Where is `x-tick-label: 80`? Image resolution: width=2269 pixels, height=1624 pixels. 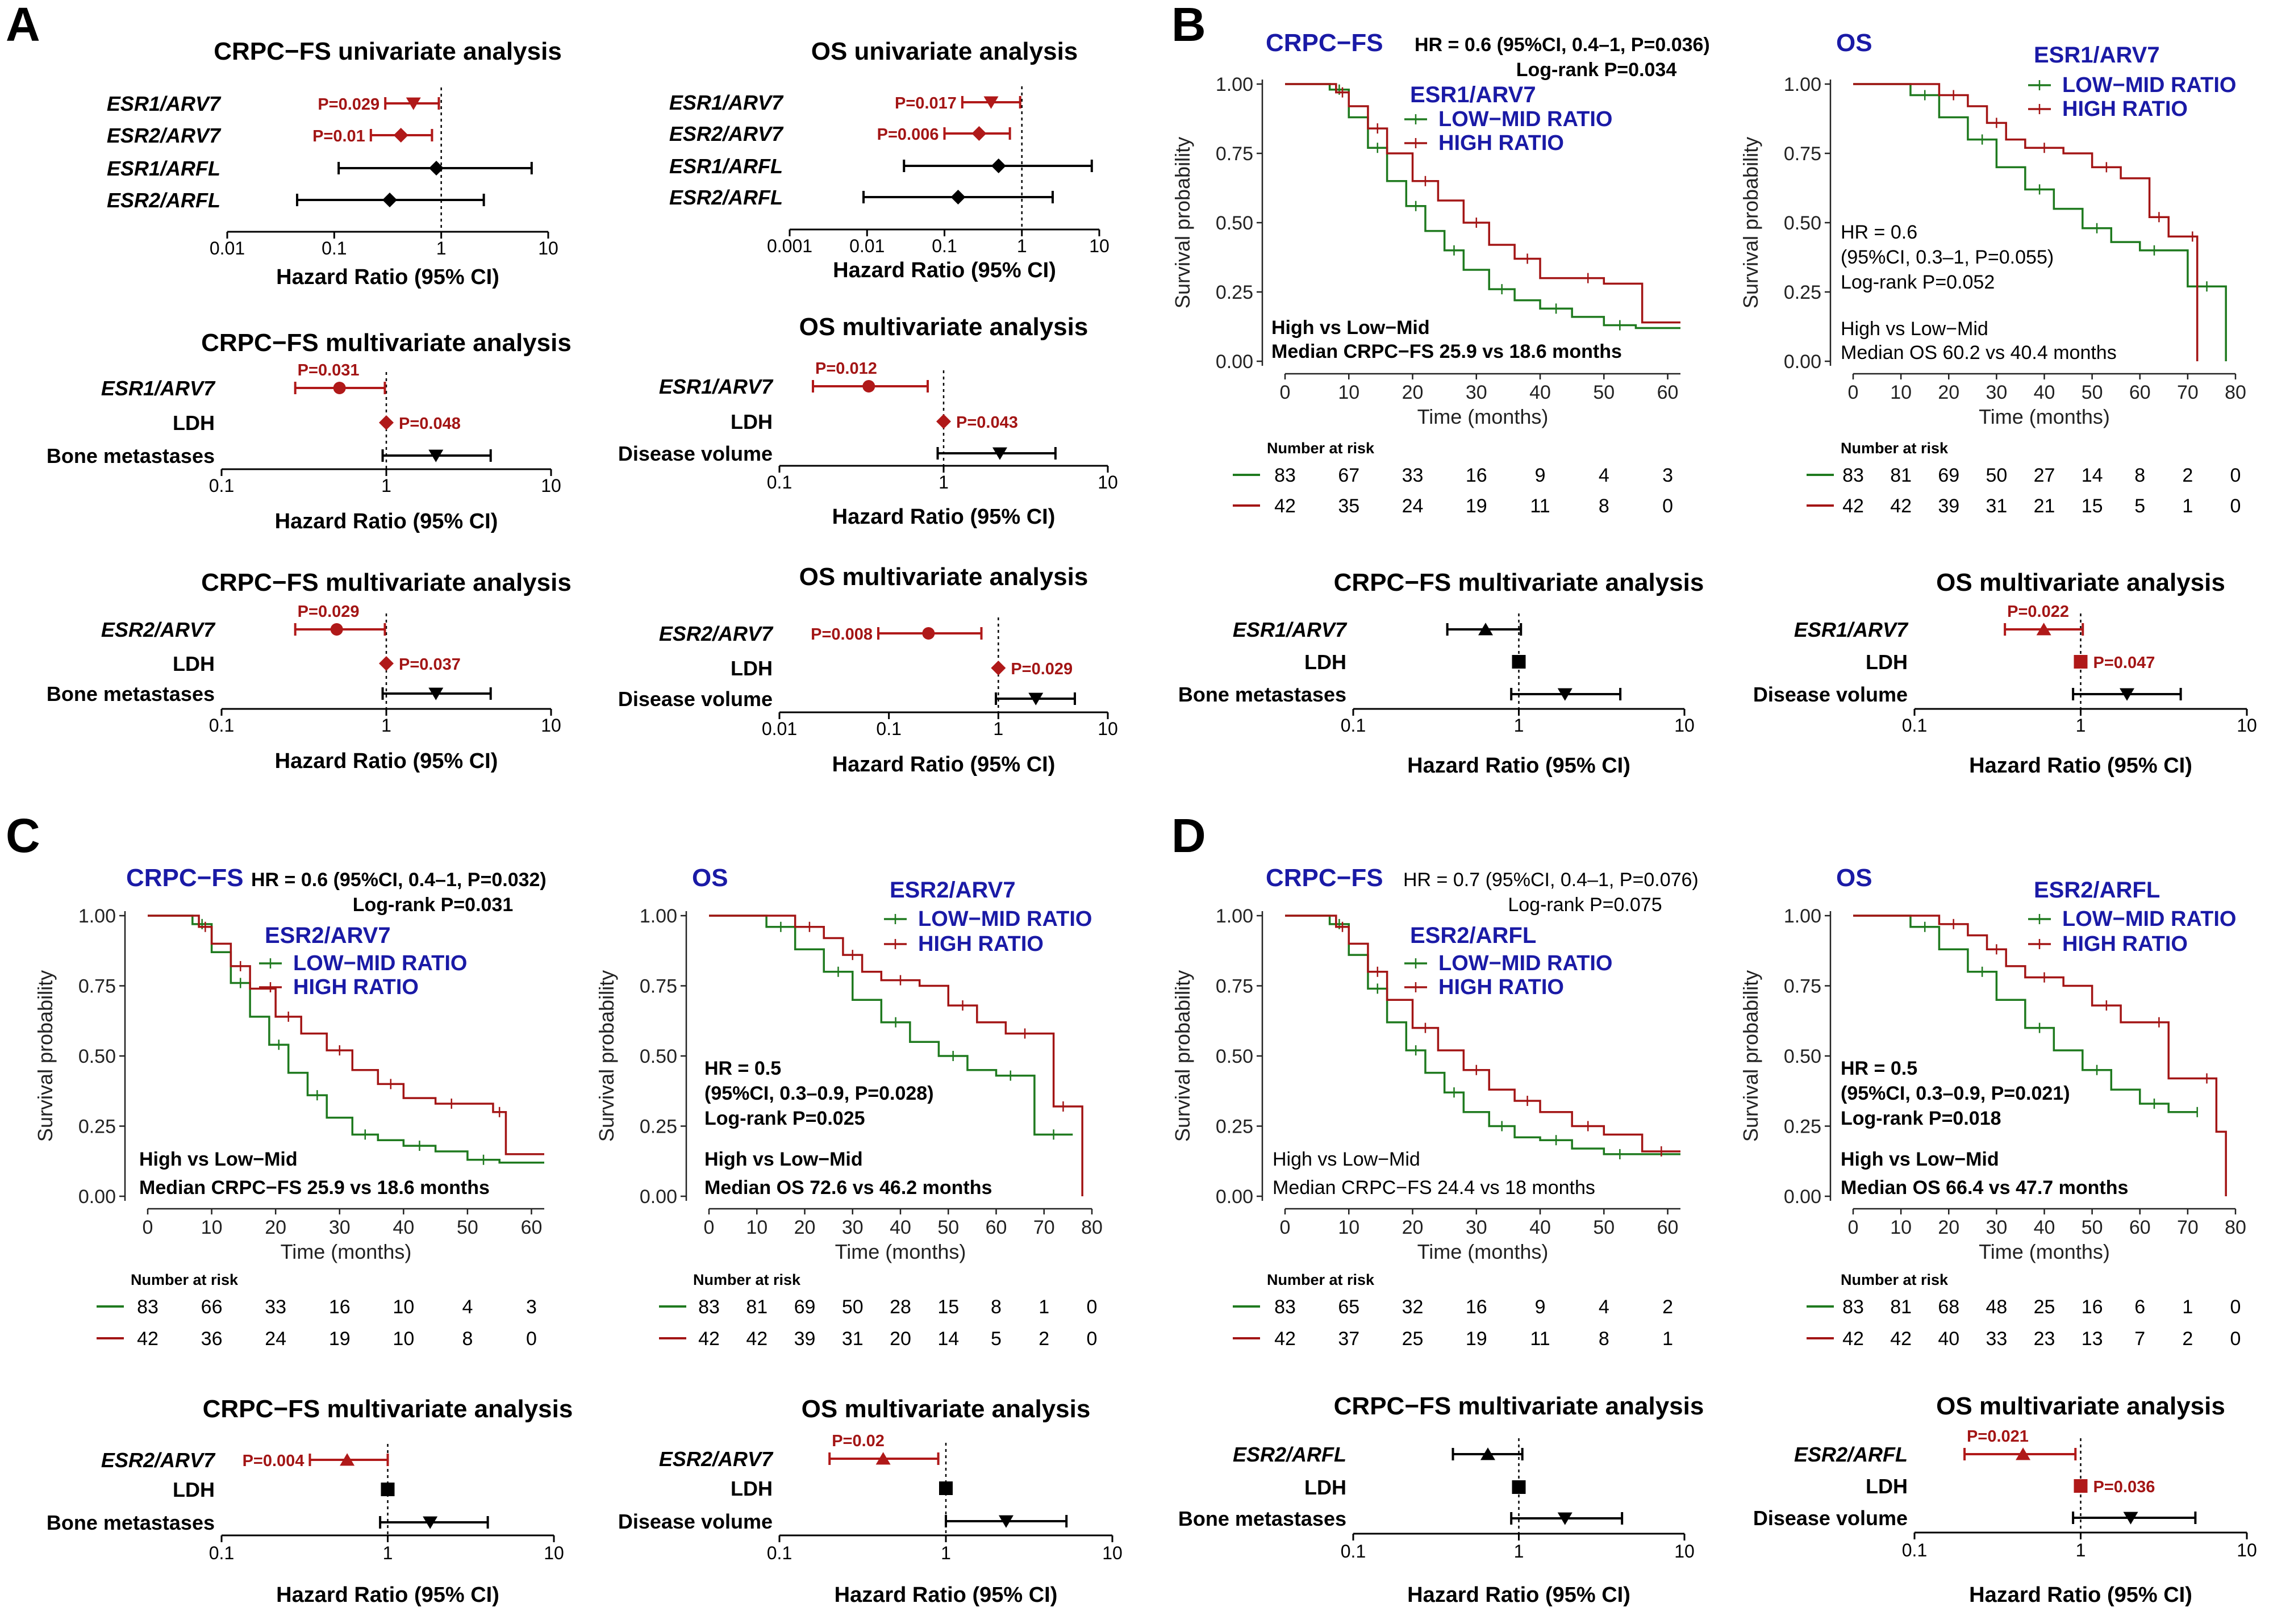
x-tick-label: 80 is located at coordinates (1092, 1227).